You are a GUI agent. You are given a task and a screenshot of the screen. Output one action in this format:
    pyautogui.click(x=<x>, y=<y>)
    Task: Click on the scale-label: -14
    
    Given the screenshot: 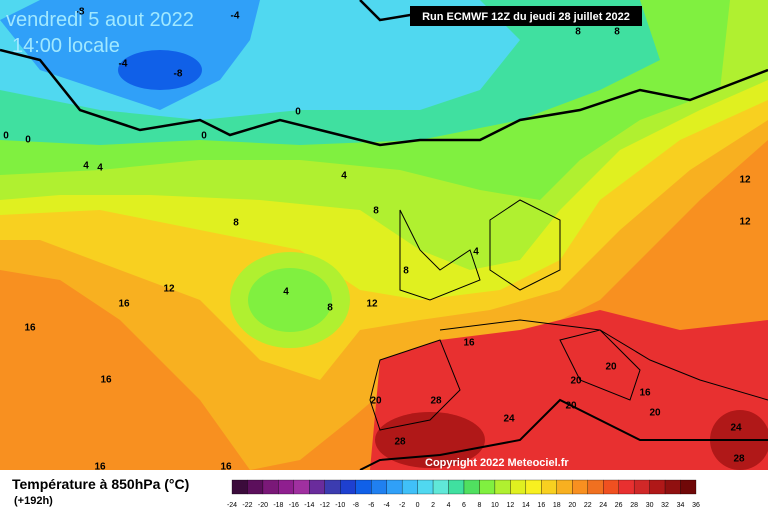 What is the action you would take?
    pyautogui.click(x=309, y=505)
    